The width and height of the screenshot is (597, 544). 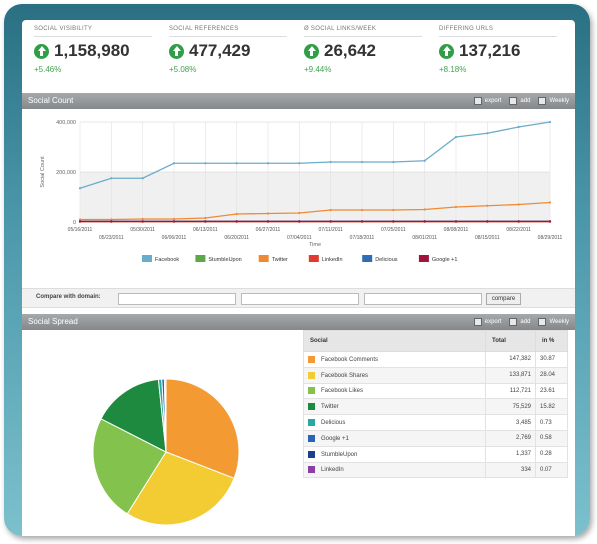 I want to click on arrow-up-icon, so click(x=446, y=51).